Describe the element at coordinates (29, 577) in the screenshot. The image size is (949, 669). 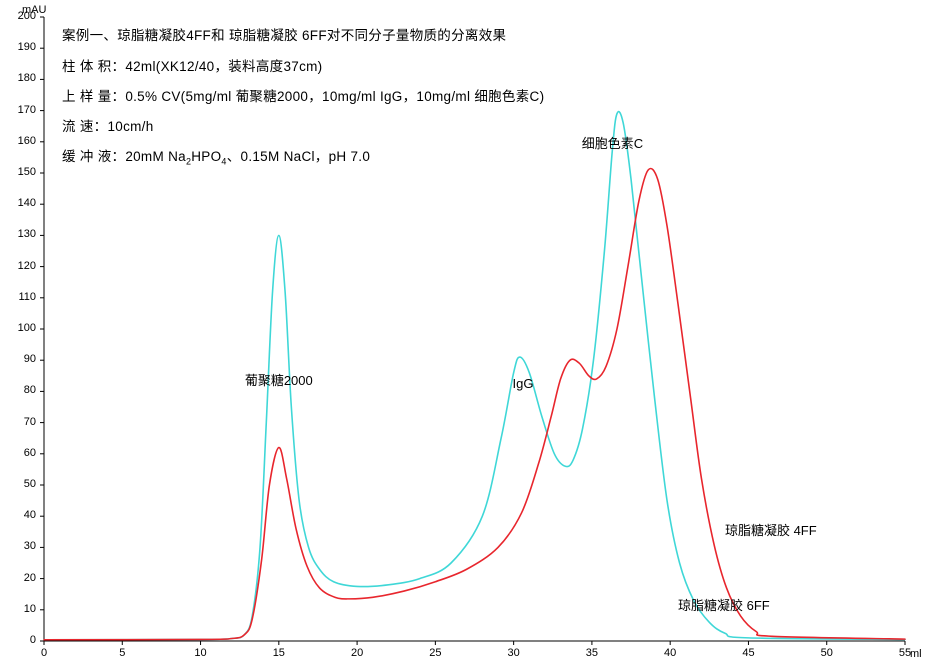
I see `y-tick-label: 20` at that location.